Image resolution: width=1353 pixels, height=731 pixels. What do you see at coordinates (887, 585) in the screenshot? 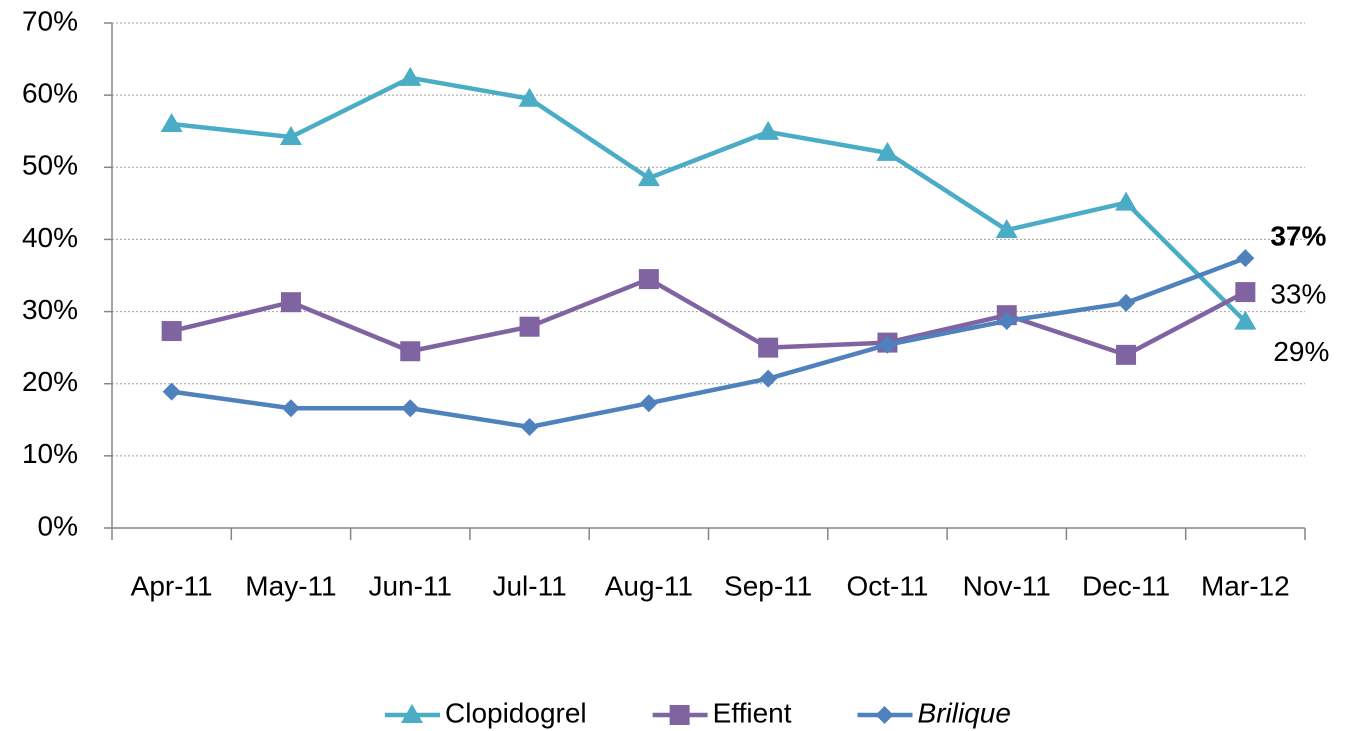
I see `x-tick-label: Oct-11` at bounding box center [887, 585].